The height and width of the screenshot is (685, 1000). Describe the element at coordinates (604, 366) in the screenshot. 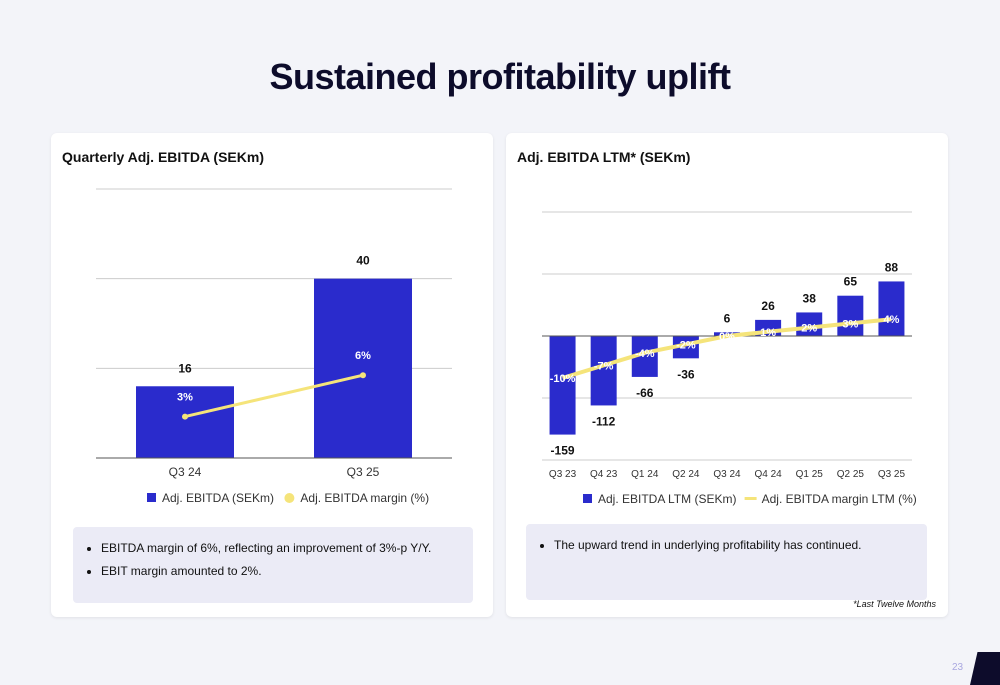

I see `margin-label: -7%` at that location.